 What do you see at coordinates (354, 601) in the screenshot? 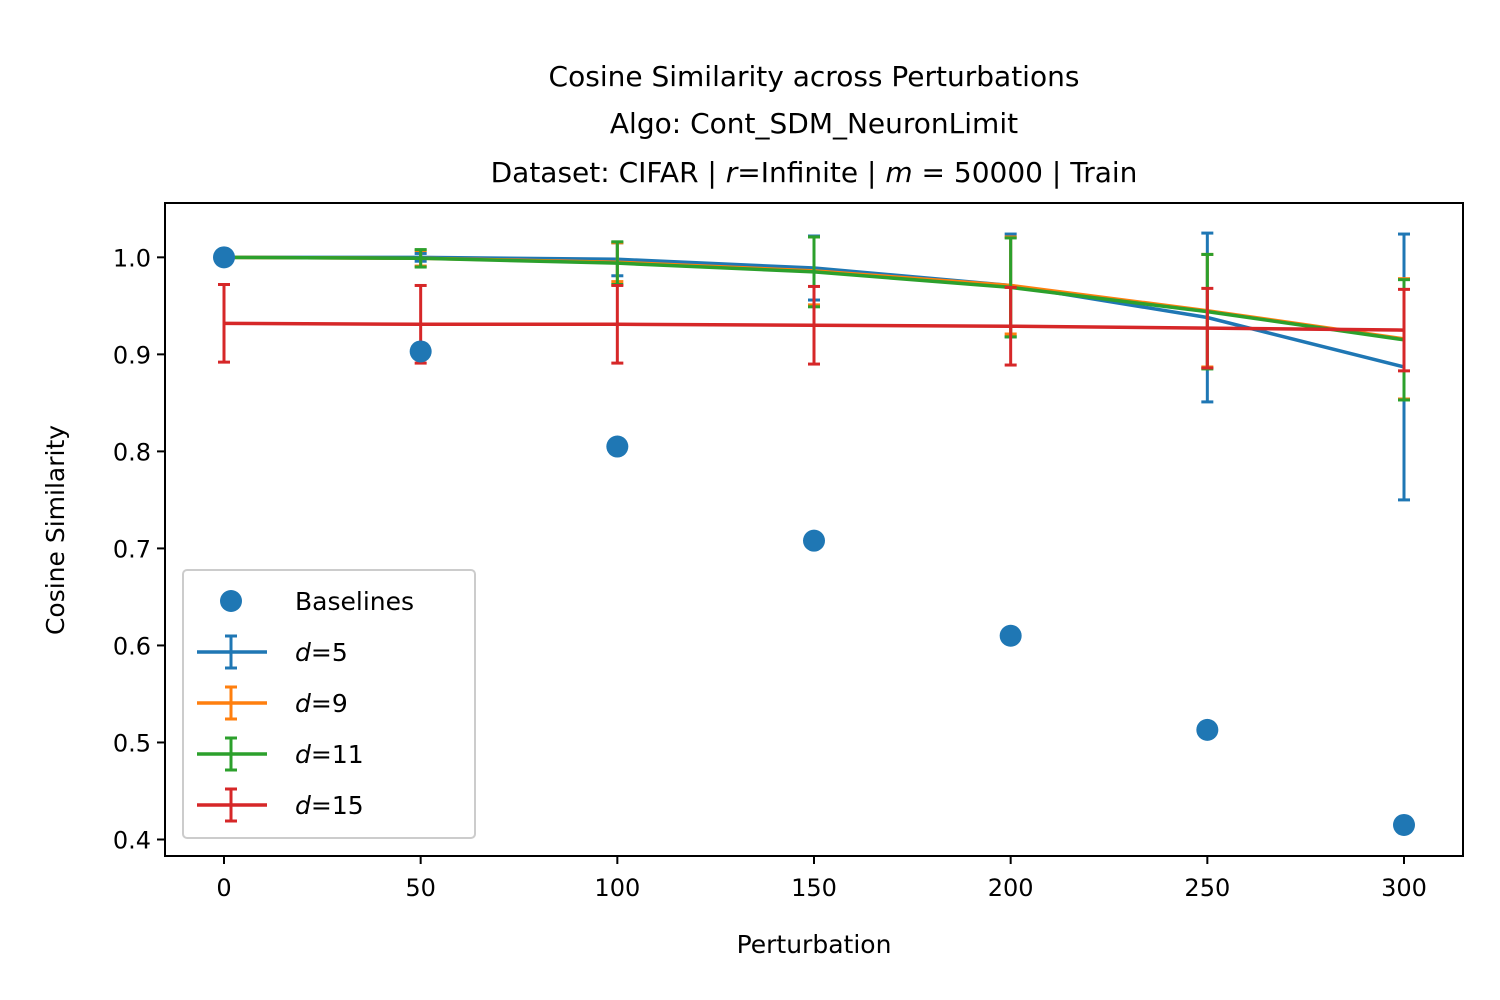
I see `legend-baselines-label: Baselines` at bounding box center [354, 601].